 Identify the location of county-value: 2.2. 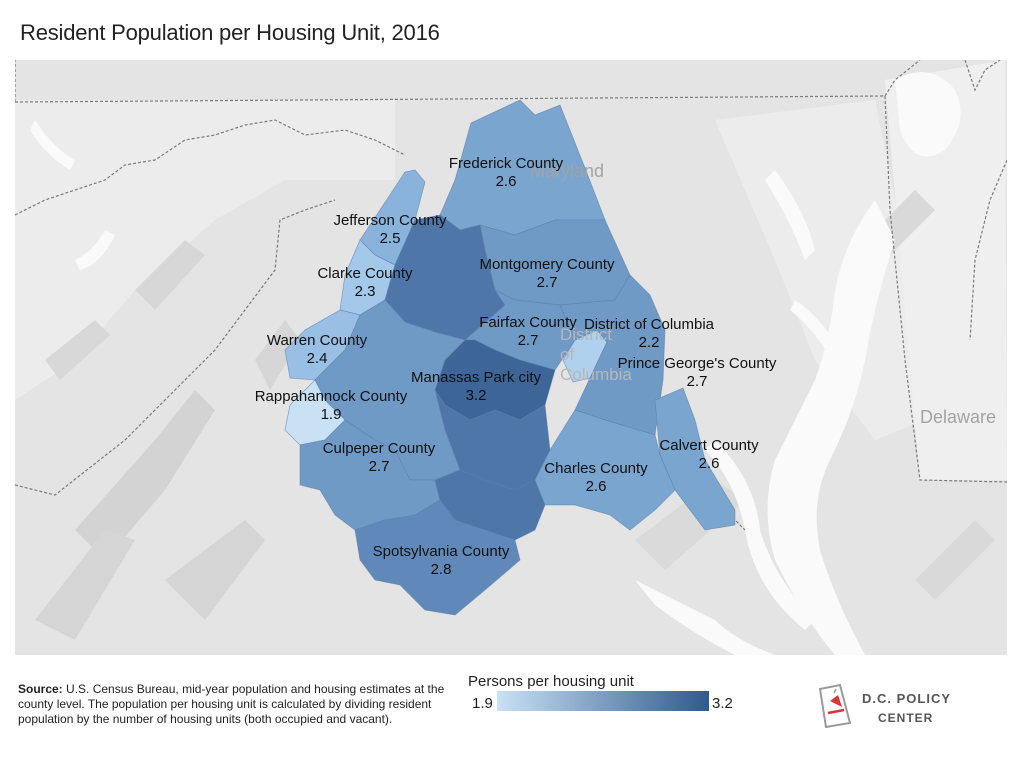
(649, 342).